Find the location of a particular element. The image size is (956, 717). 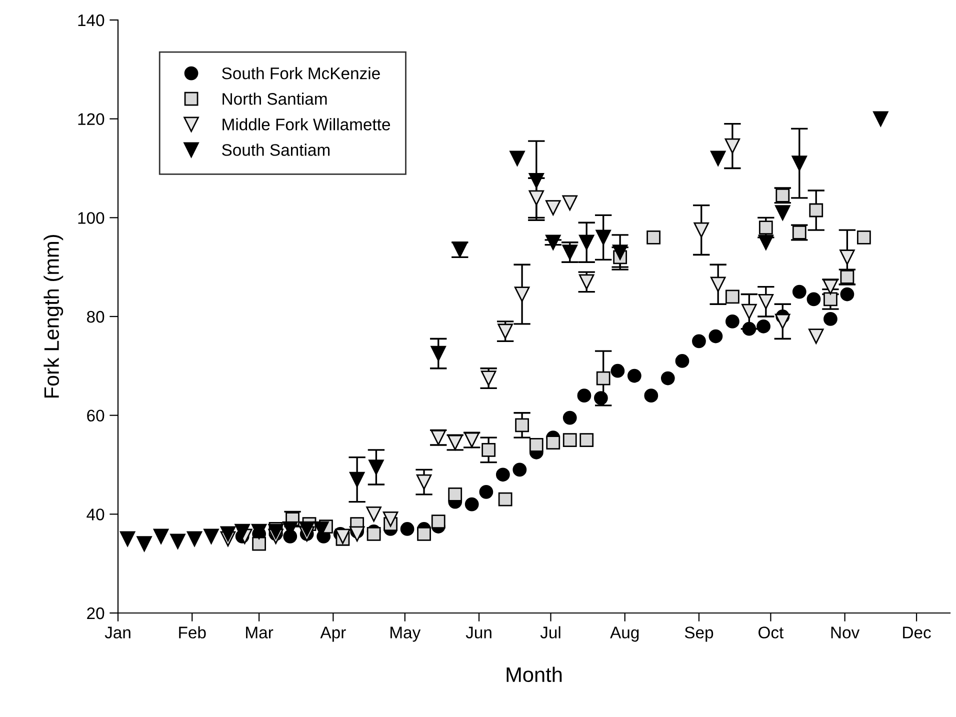

x-tick-label: Jan is located at coordinates (117, 632).